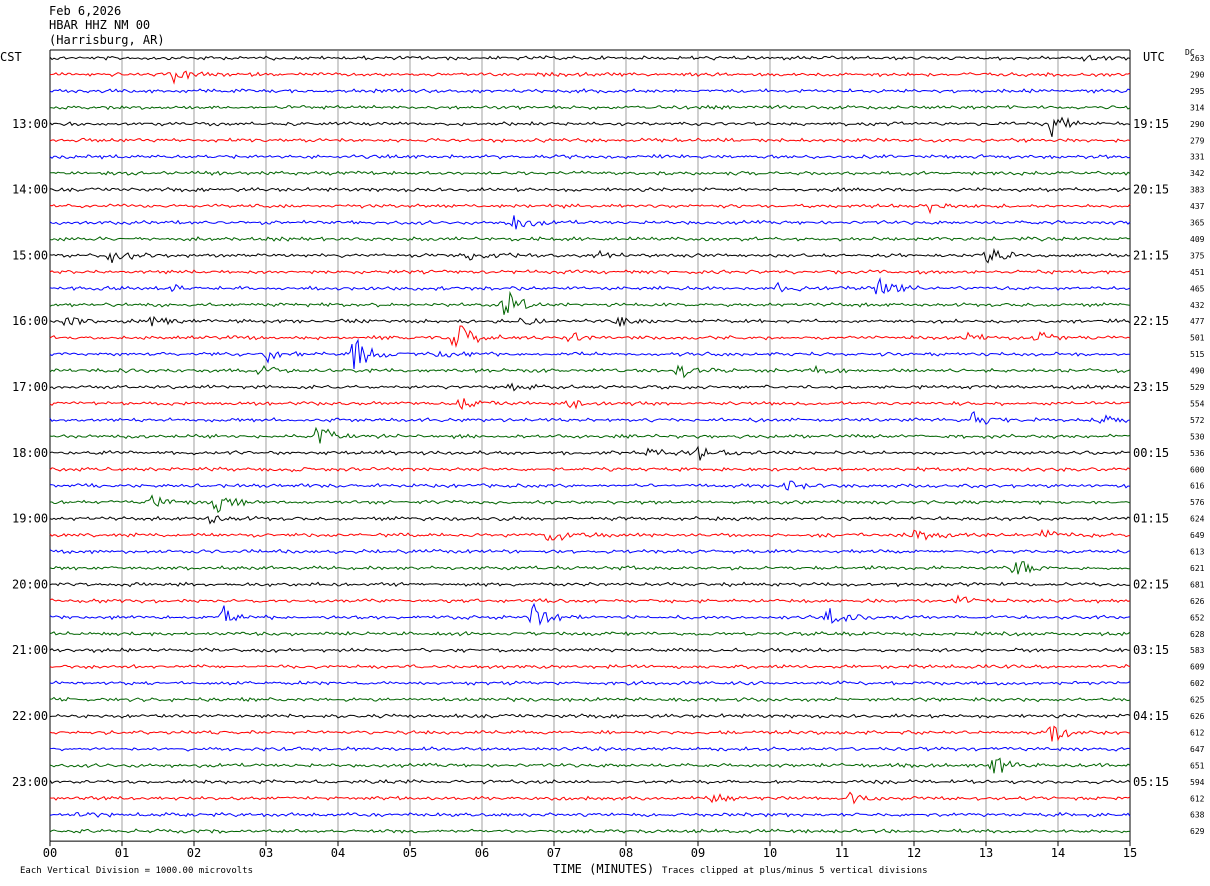 The image size is (1210, 886). What do you see at coordinates (30, 387) in the screenshot?
I see `hour-label-left: 17:00` at bounding box center [30, 387].